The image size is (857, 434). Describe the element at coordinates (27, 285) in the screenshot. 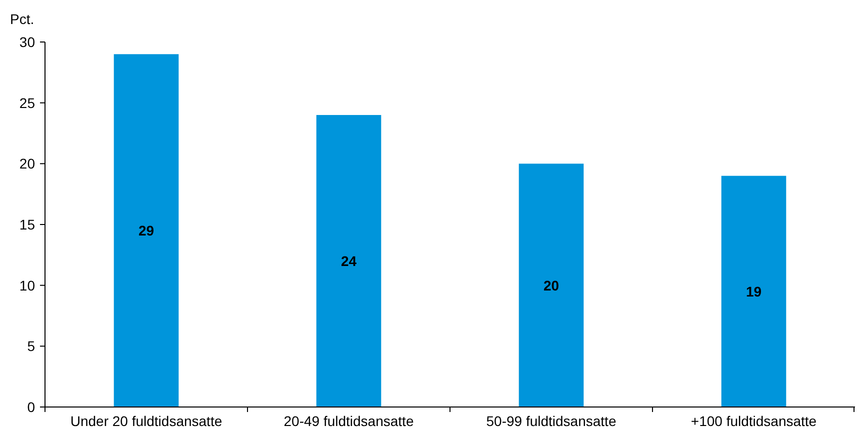

I see `y-tick-label: 10` at that location.